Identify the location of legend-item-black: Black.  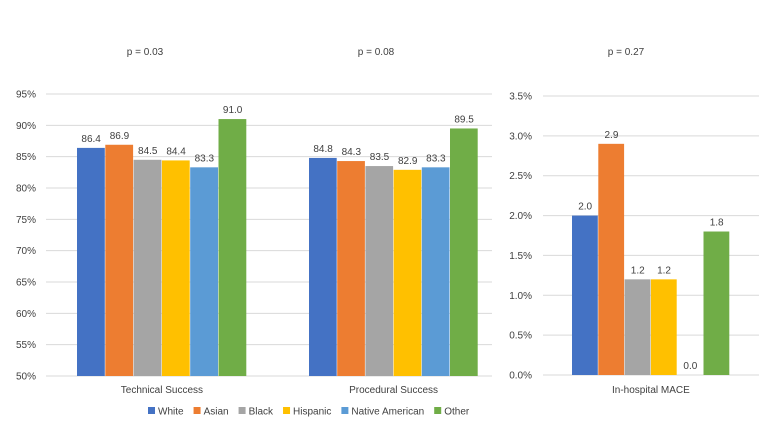
(261, 412).